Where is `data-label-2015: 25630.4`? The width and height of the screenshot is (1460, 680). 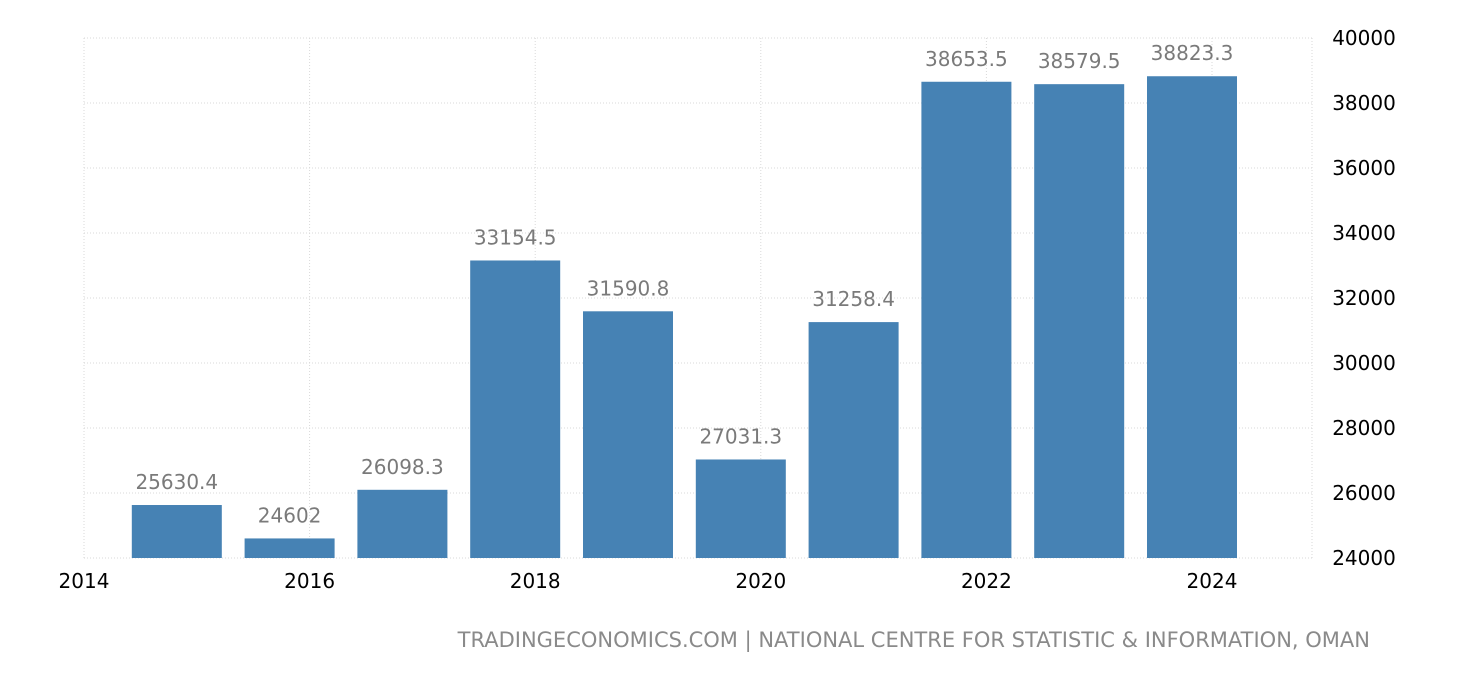 data-label-2015: 25630.4 is located at coordinates (176, 482).